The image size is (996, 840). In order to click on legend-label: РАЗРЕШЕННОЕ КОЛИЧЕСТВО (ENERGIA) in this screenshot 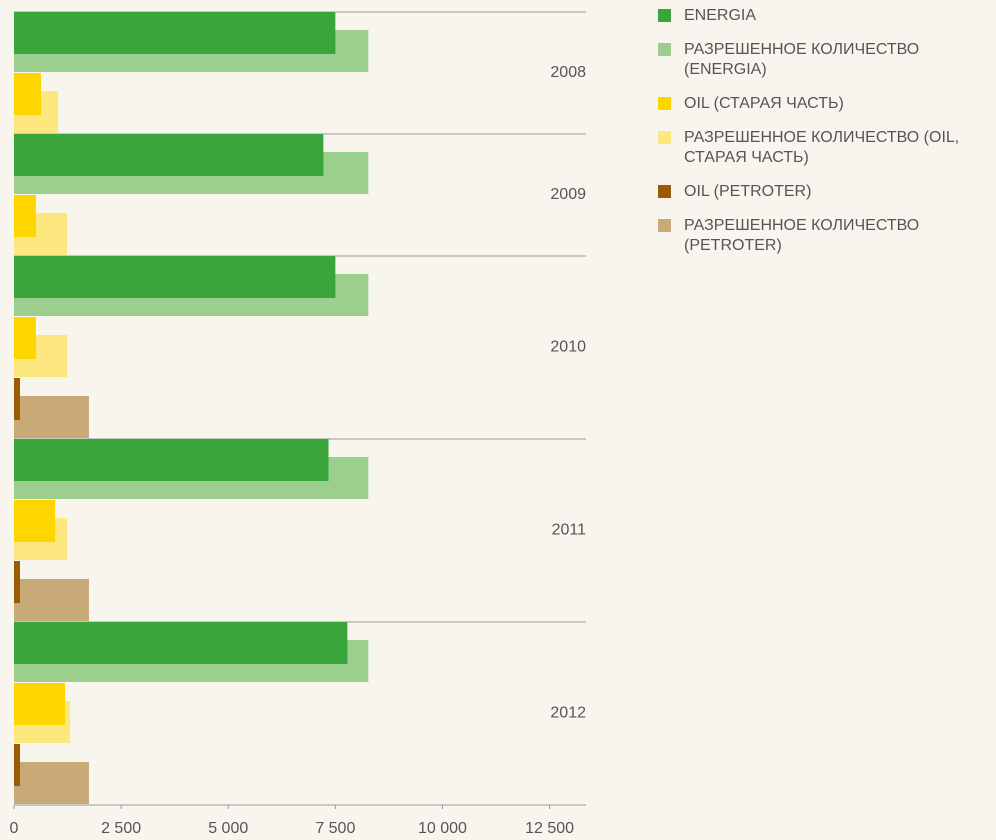, I will do `click(802, 59)`.